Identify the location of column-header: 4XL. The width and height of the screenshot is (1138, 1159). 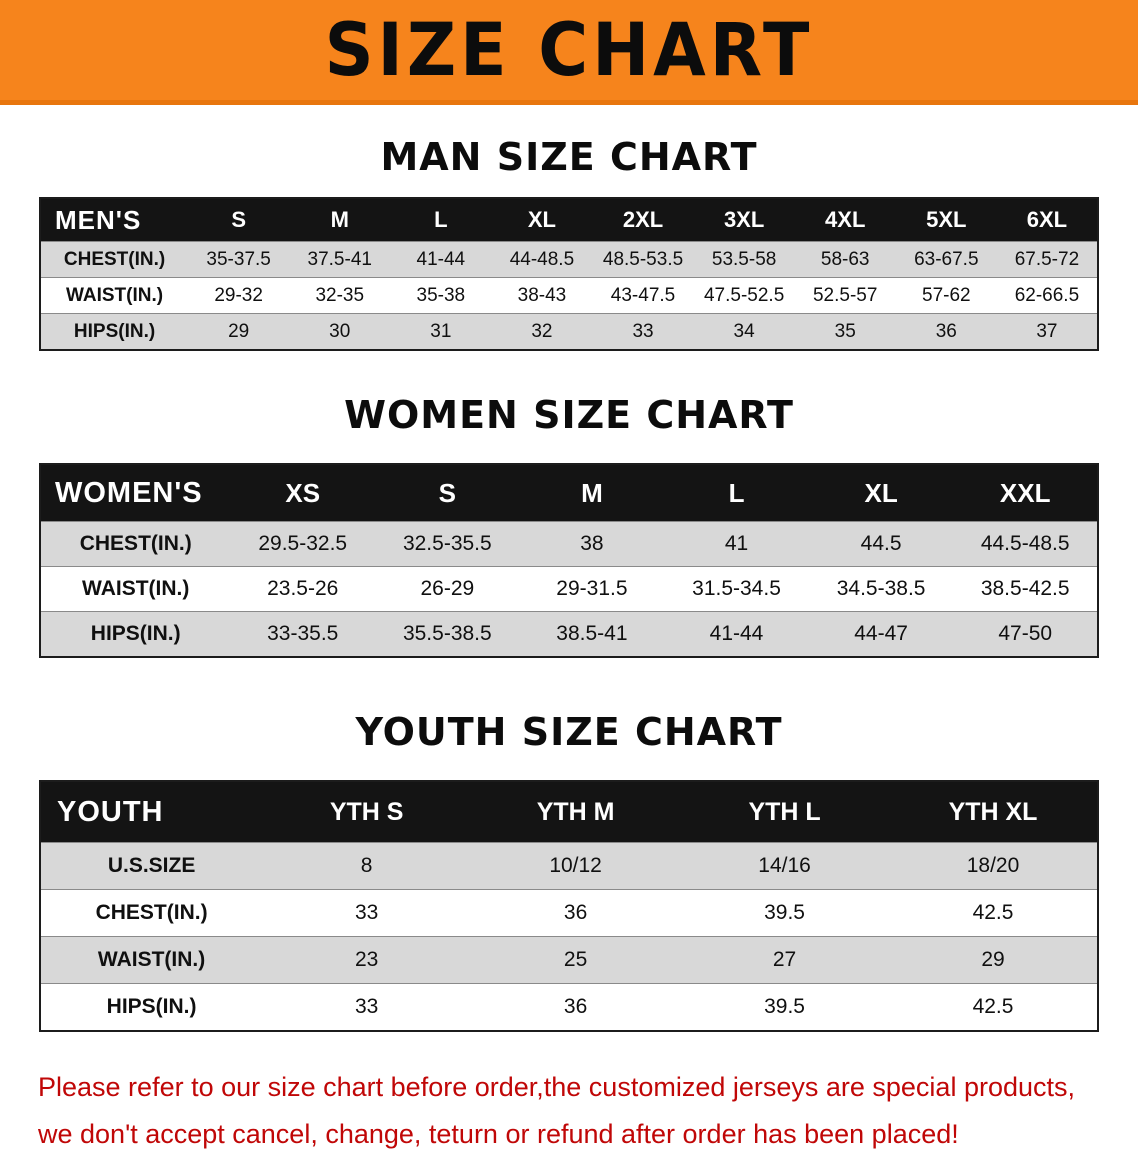
(845, 220).